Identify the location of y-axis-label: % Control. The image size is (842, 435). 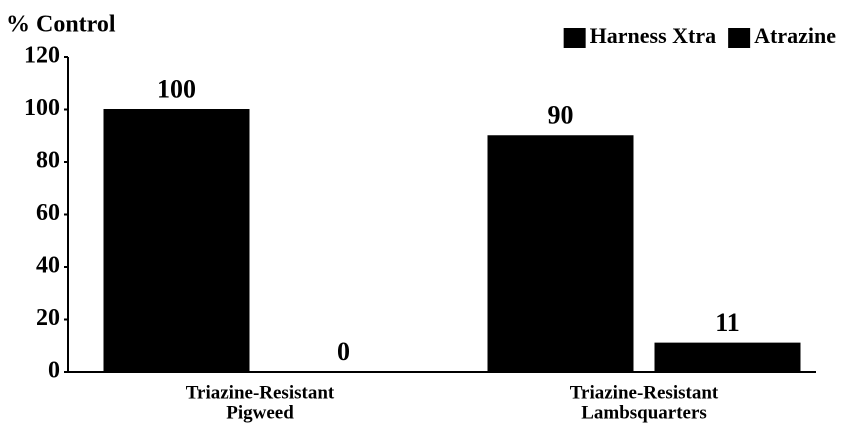
(61, 25).